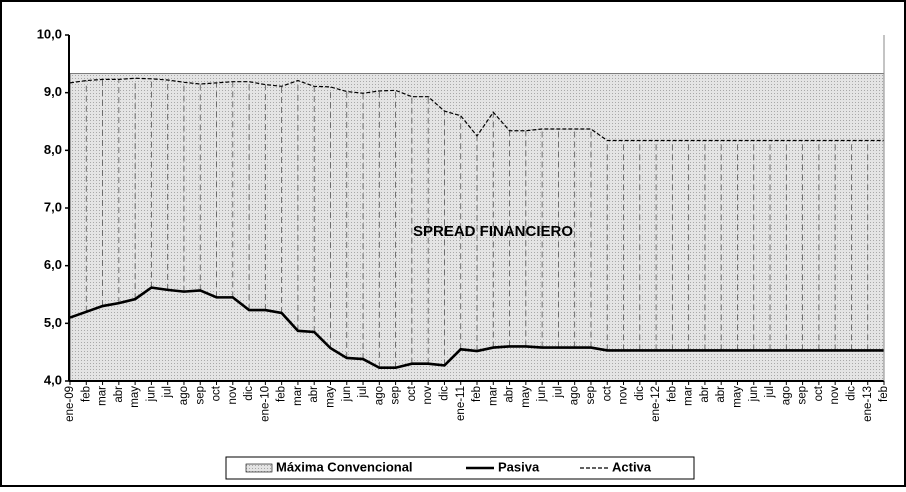 Image resolution: width=906 pixels, height=492 pixels. What do you see at coordinates (493, 231) in the screenshot?
I see `annotation: SPREAD FINANCIERO` at bounding box center [493, 231].